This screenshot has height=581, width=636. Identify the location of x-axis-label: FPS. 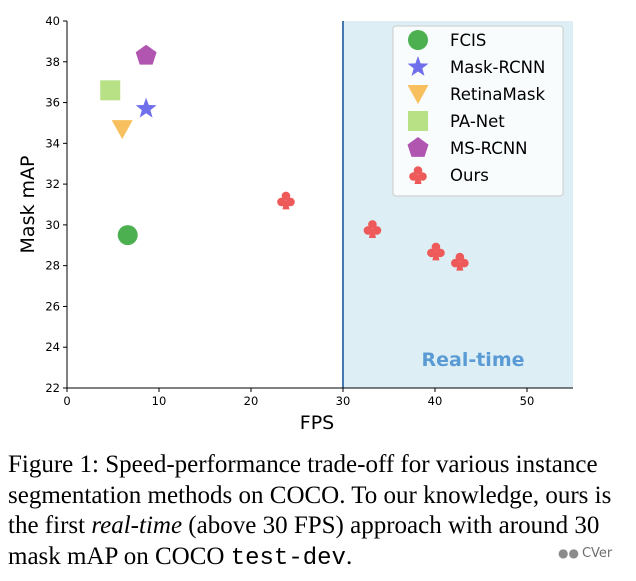
(317, 423).